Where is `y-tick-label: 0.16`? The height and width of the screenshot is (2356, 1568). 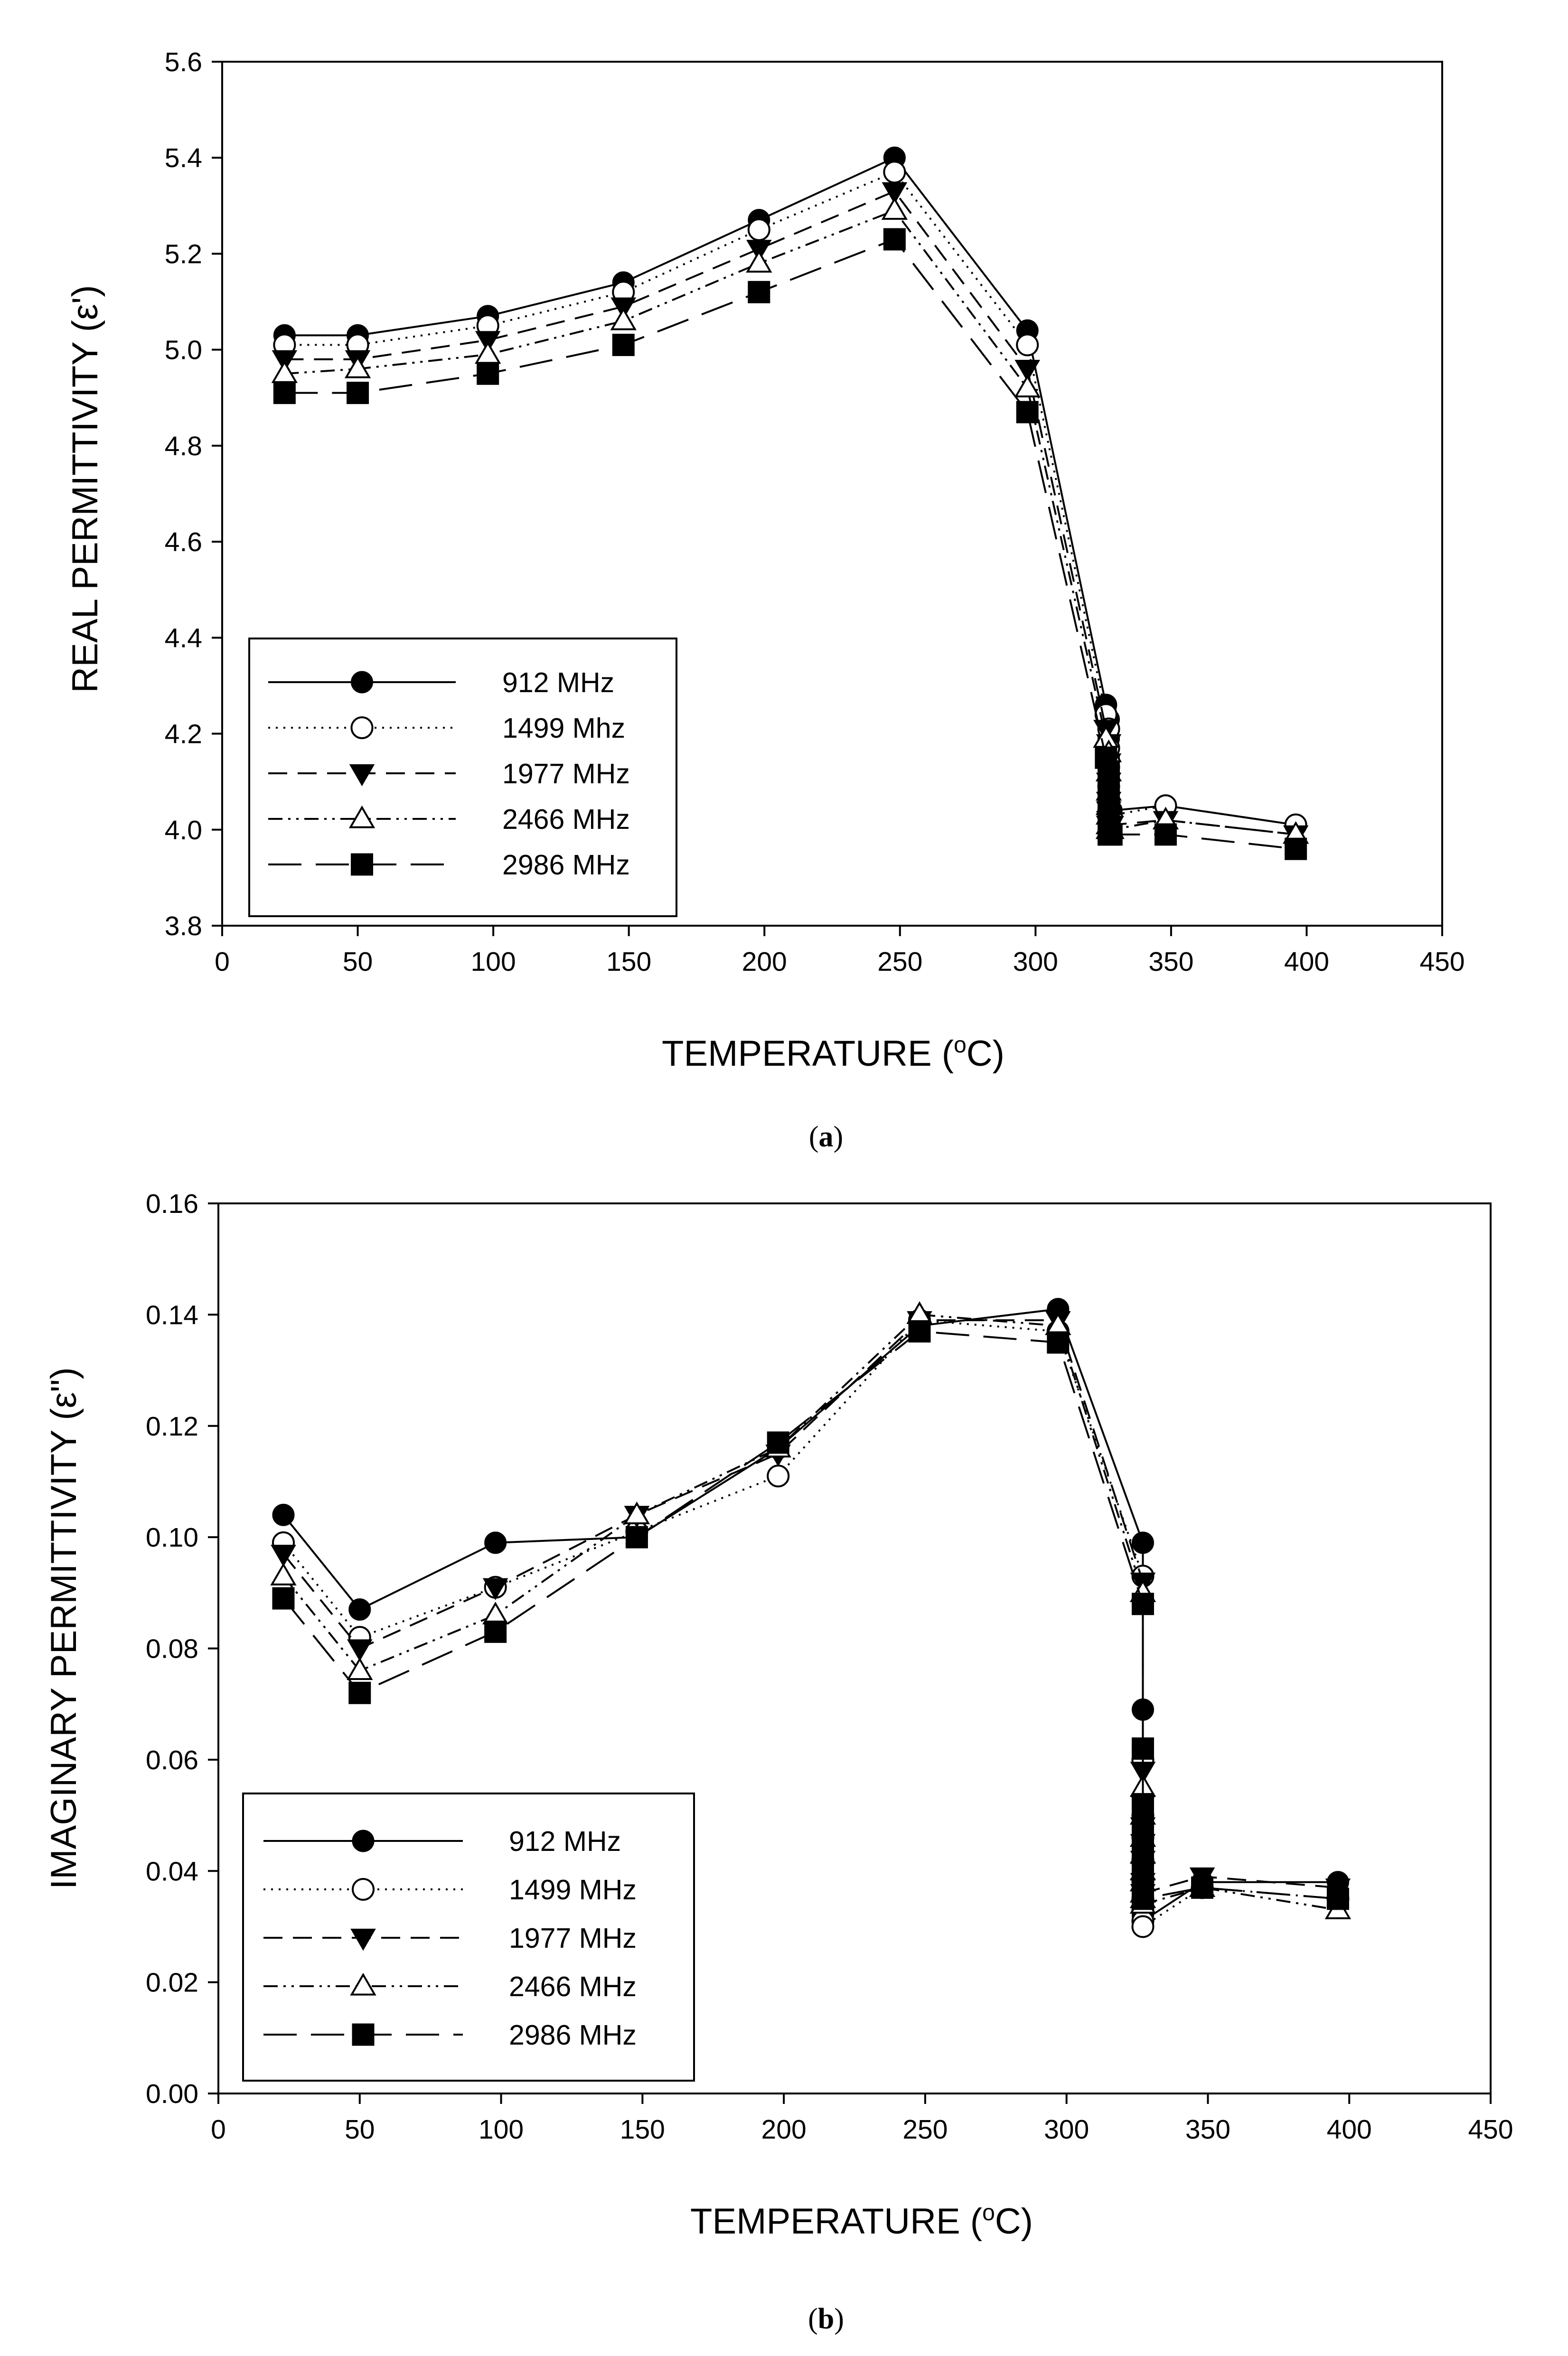 y-tick-label: 0.16 is located at coordinates (172, 1204).